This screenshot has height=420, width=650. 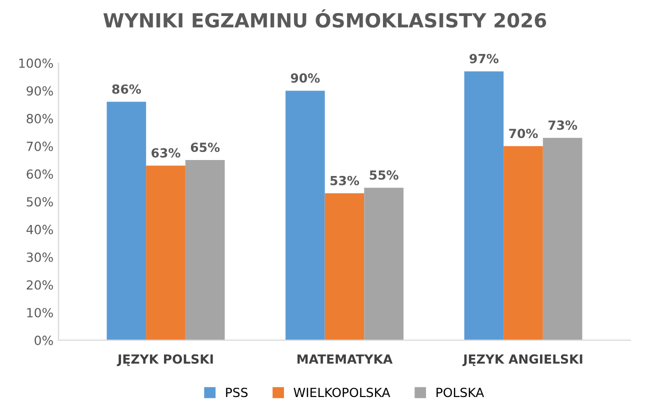 What do you see at coordinates (36, 63) in the screenshot?
I see `y-tick-label: 100%` at bounding box center [36, 63].